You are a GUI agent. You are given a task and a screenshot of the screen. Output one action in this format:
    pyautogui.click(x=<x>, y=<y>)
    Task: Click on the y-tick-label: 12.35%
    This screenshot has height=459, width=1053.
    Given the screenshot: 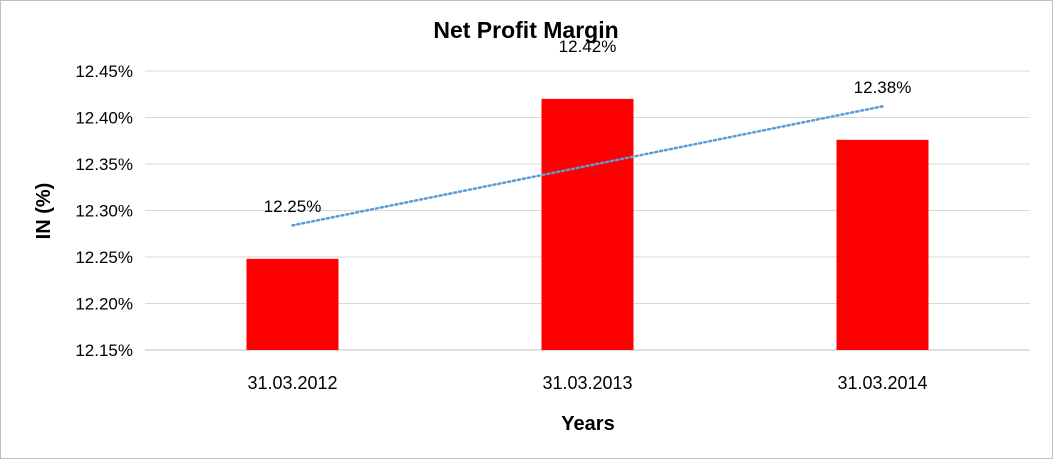 What is the action you would take?
    pyautogui.click(x=104, y=164)
    